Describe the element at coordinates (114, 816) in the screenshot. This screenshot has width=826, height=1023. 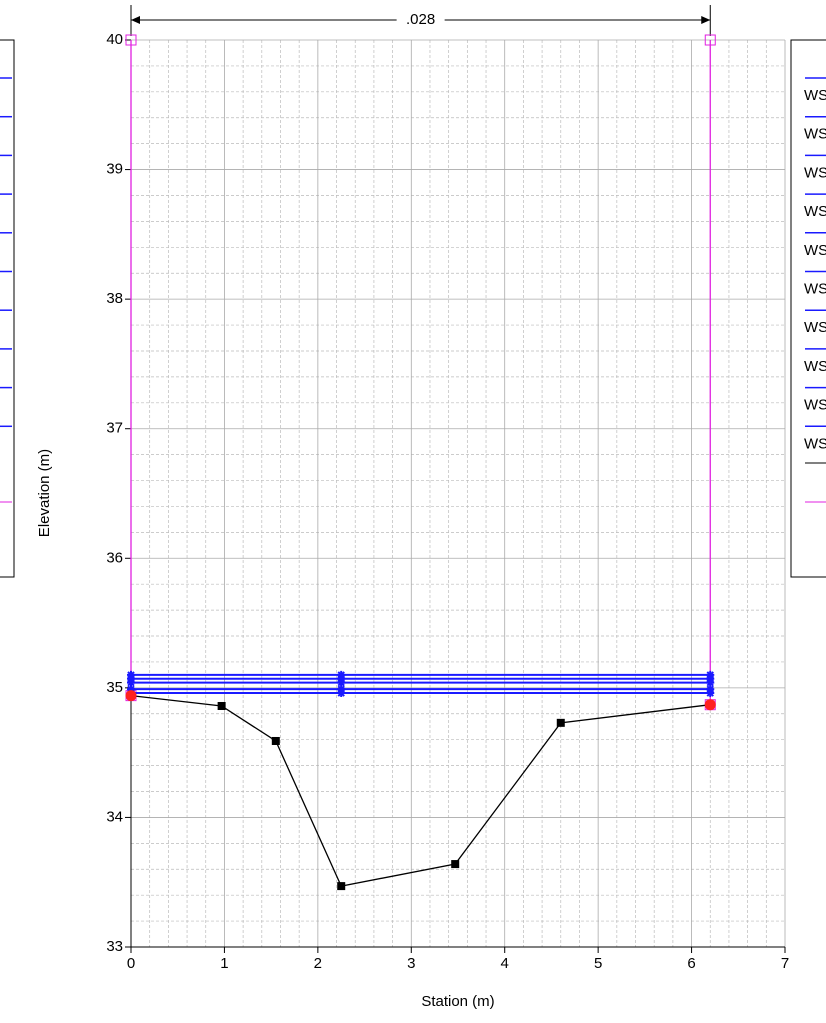
I see `y-tick-label: 34` at that location.